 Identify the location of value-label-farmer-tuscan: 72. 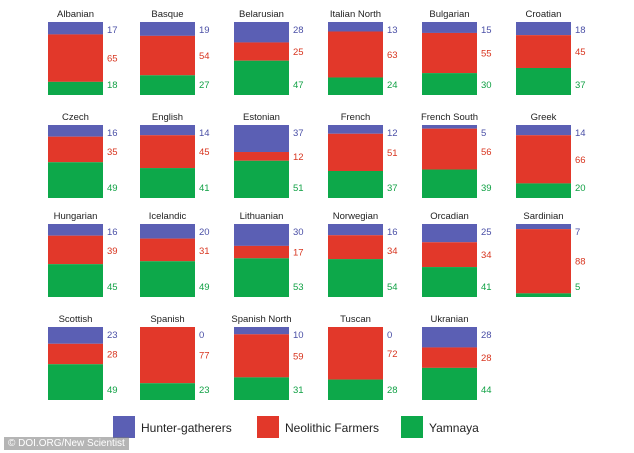
(392, 354).